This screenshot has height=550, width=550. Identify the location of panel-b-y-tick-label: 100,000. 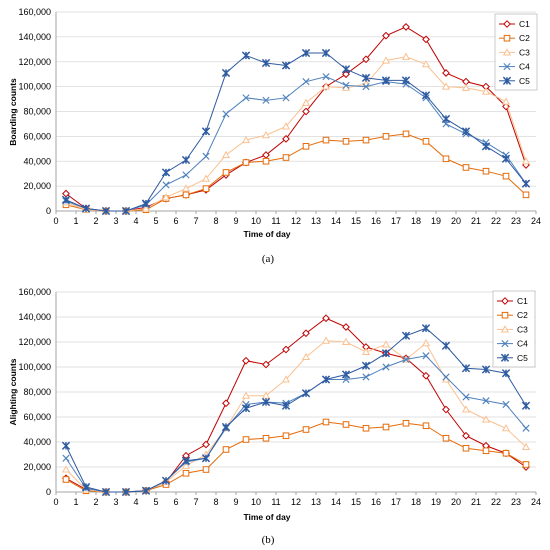
(34, 367).